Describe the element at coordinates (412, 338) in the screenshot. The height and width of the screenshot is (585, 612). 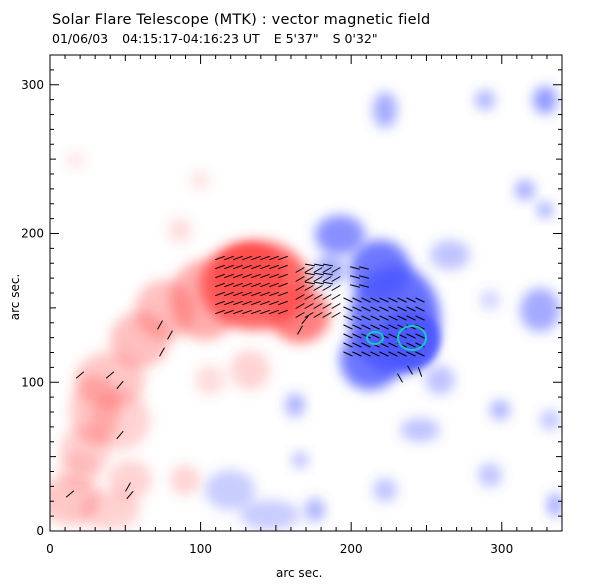
I see `contour-ring` at that location.